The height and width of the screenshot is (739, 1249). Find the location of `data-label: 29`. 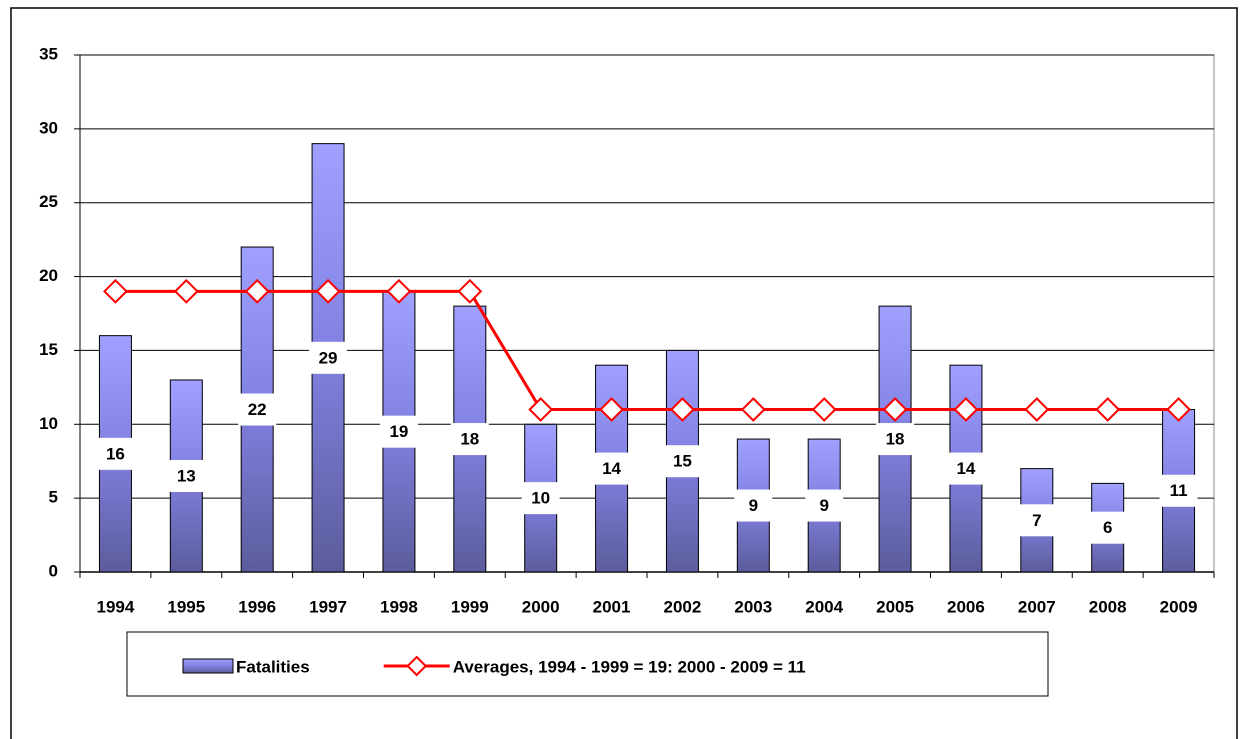

data-label: 29 is located at coordinates (328, 357).